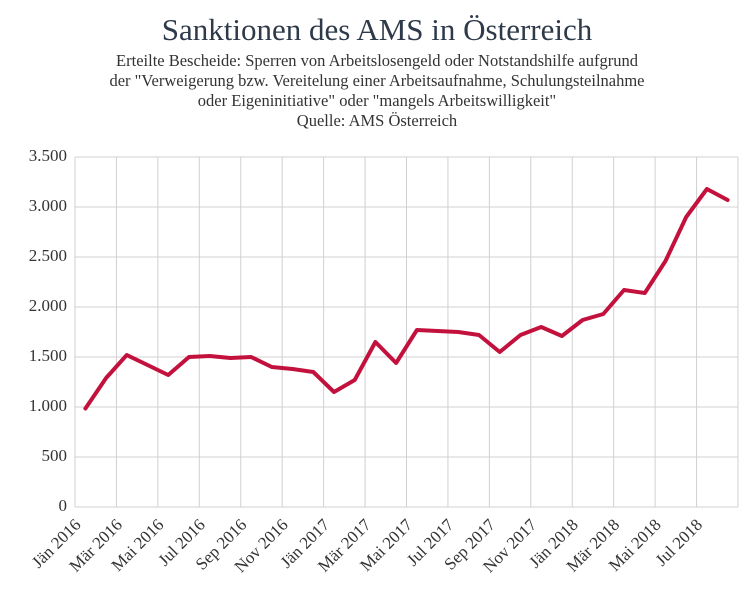 This screenshot has width=755, height=600. What do you see at coordinates (48, 255) in the screenshot?
I see `y-tick-label: 2.500` at bounding box center [48, 255].